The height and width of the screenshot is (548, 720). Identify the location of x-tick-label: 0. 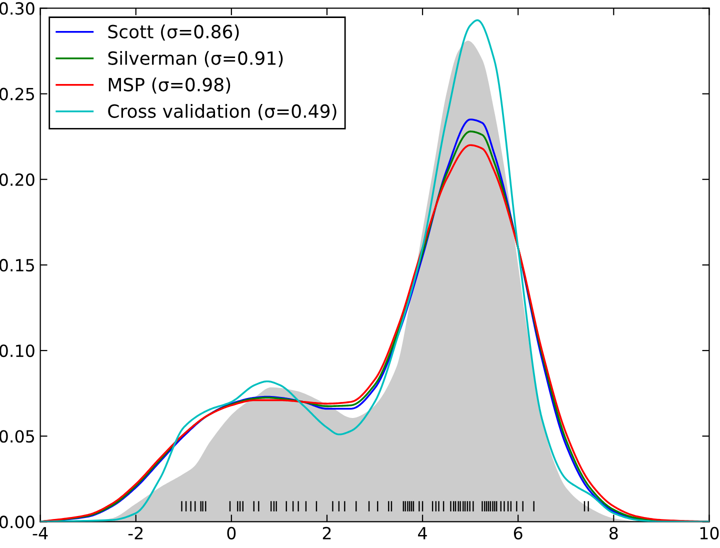
(231, 533).